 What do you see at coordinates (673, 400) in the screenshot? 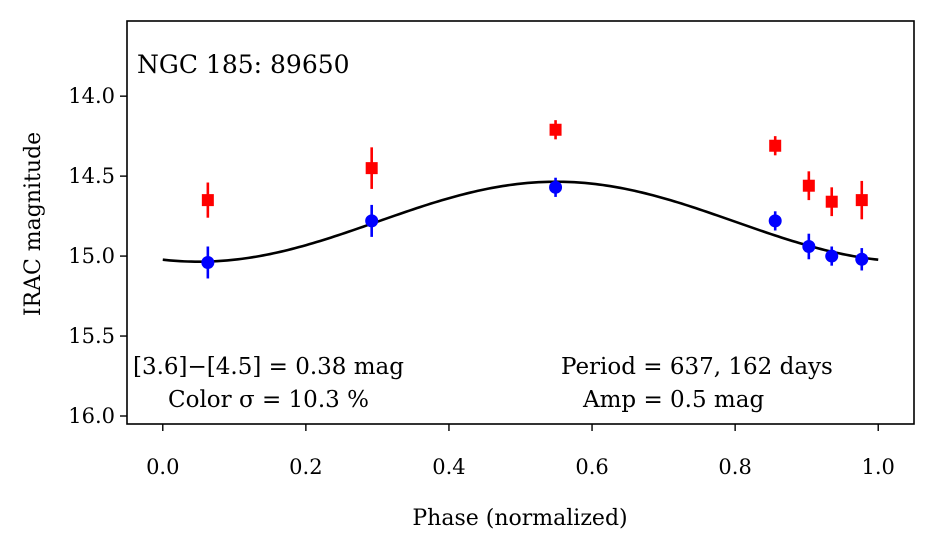
I see `amplitude-annotation: Amp = 0.5 mag` at bounding box center [673, 400].